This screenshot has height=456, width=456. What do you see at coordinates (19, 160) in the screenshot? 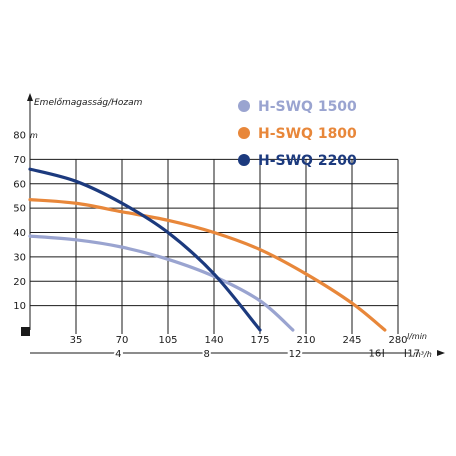
I see `y-tick-label: 70` at bounding box center [19, 160].